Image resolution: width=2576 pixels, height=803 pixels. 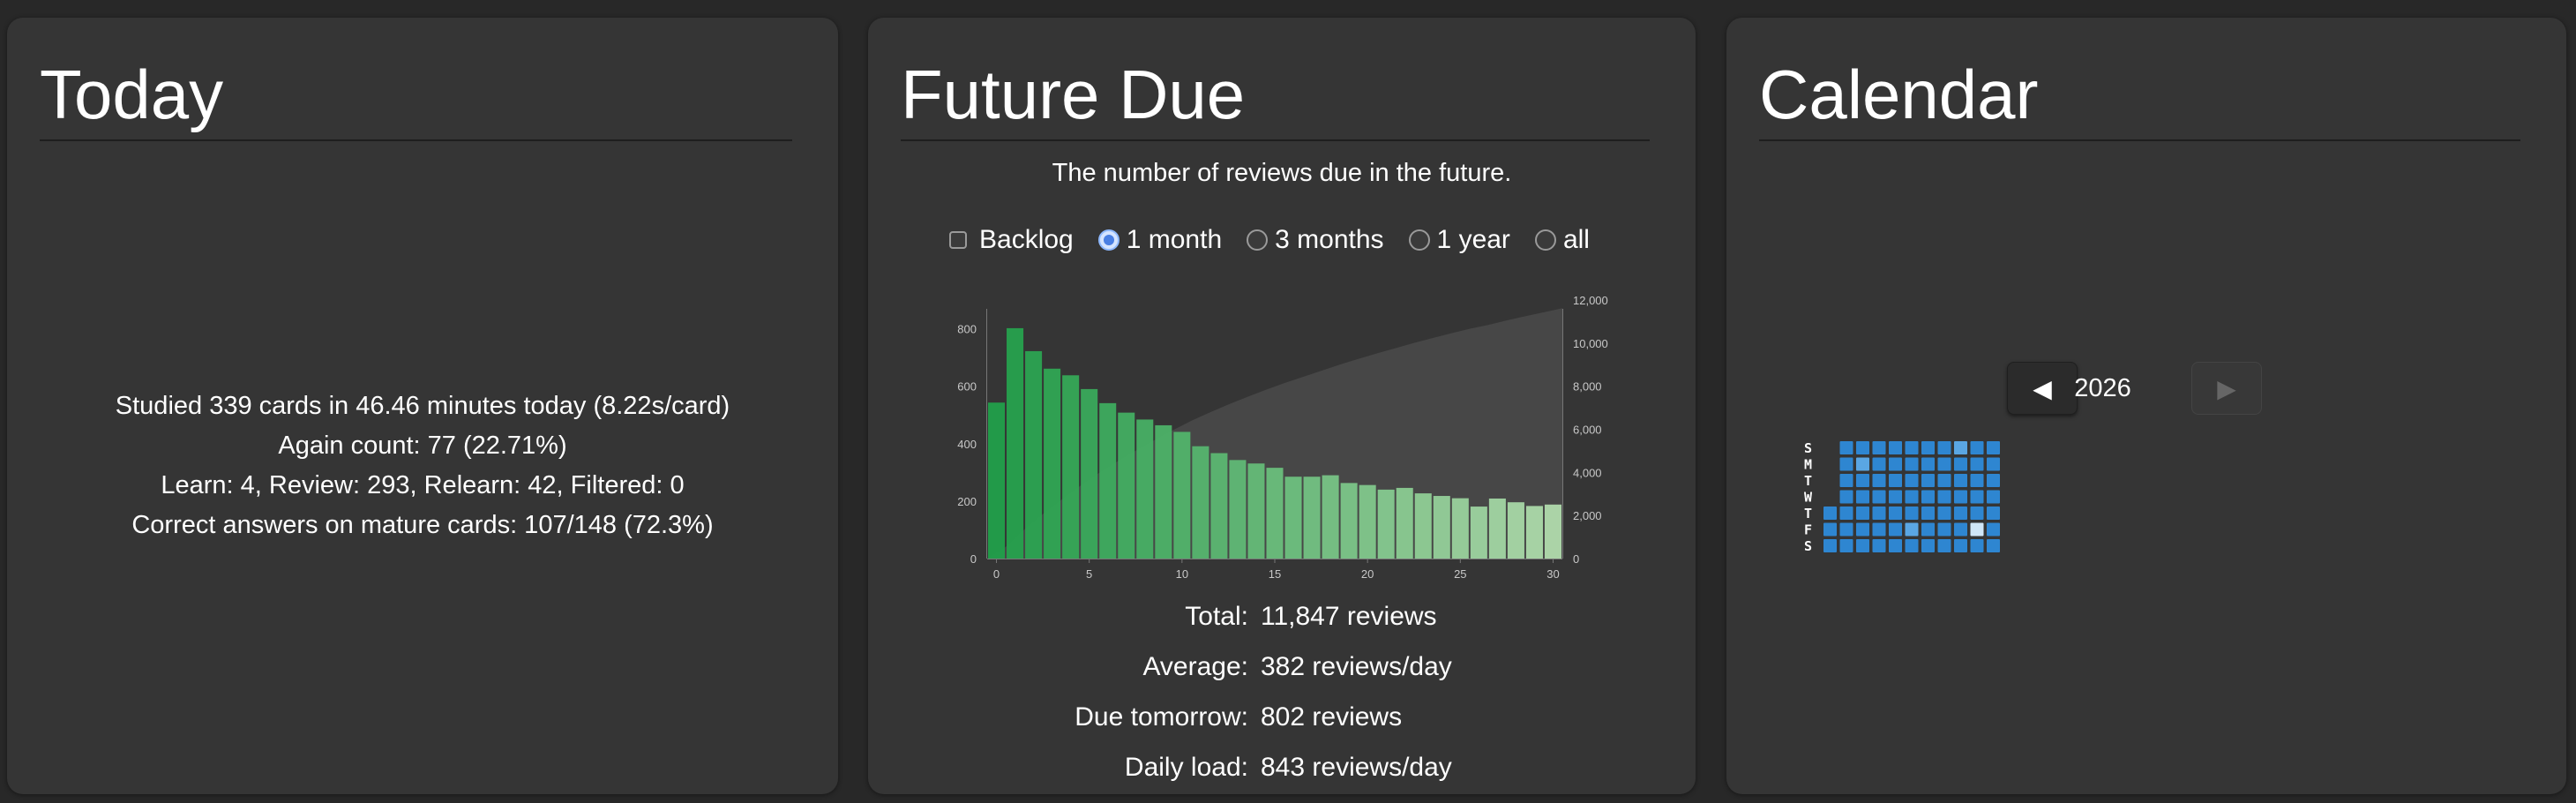 What do you see at coordinates (2226, 388) in the screenshot?
I see `next-year-button: ▶` at bounding box center [2226, 388].